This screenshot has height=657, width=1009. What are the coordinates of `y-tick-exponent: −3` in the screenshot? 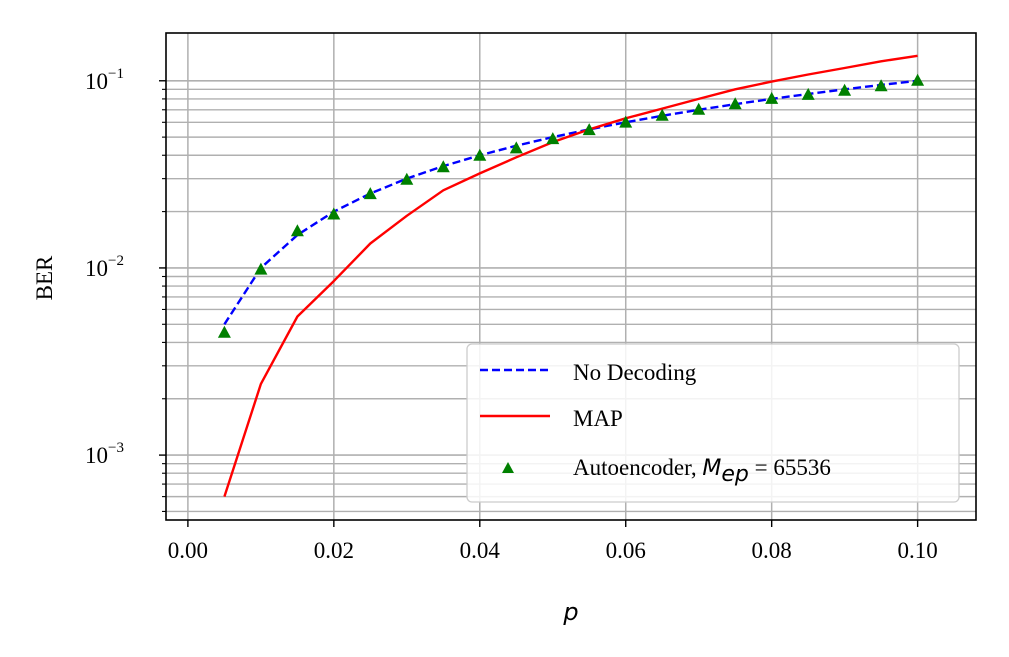 It's located at (116, 448).